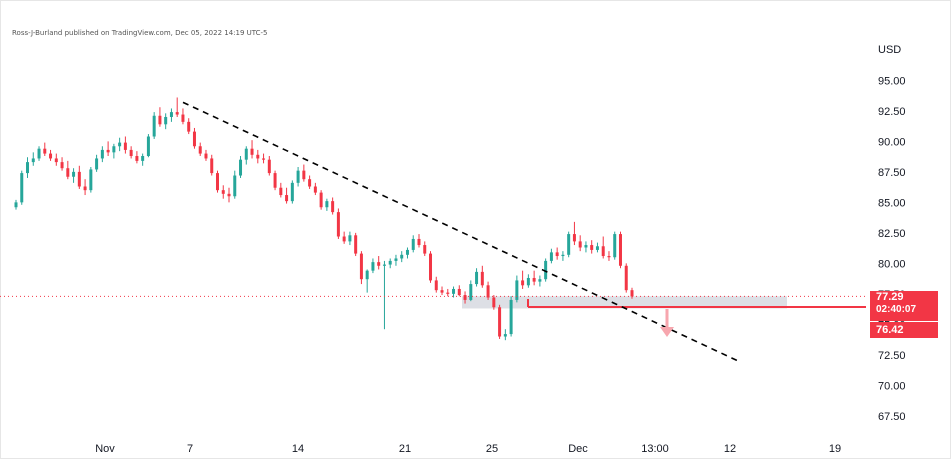 The height and width of the screenshot is (459, 951). What do you see at coordinates (892, 203) in the screenshot?
I see `y-tick-label: 85.00` at bounding box center [892, 203].